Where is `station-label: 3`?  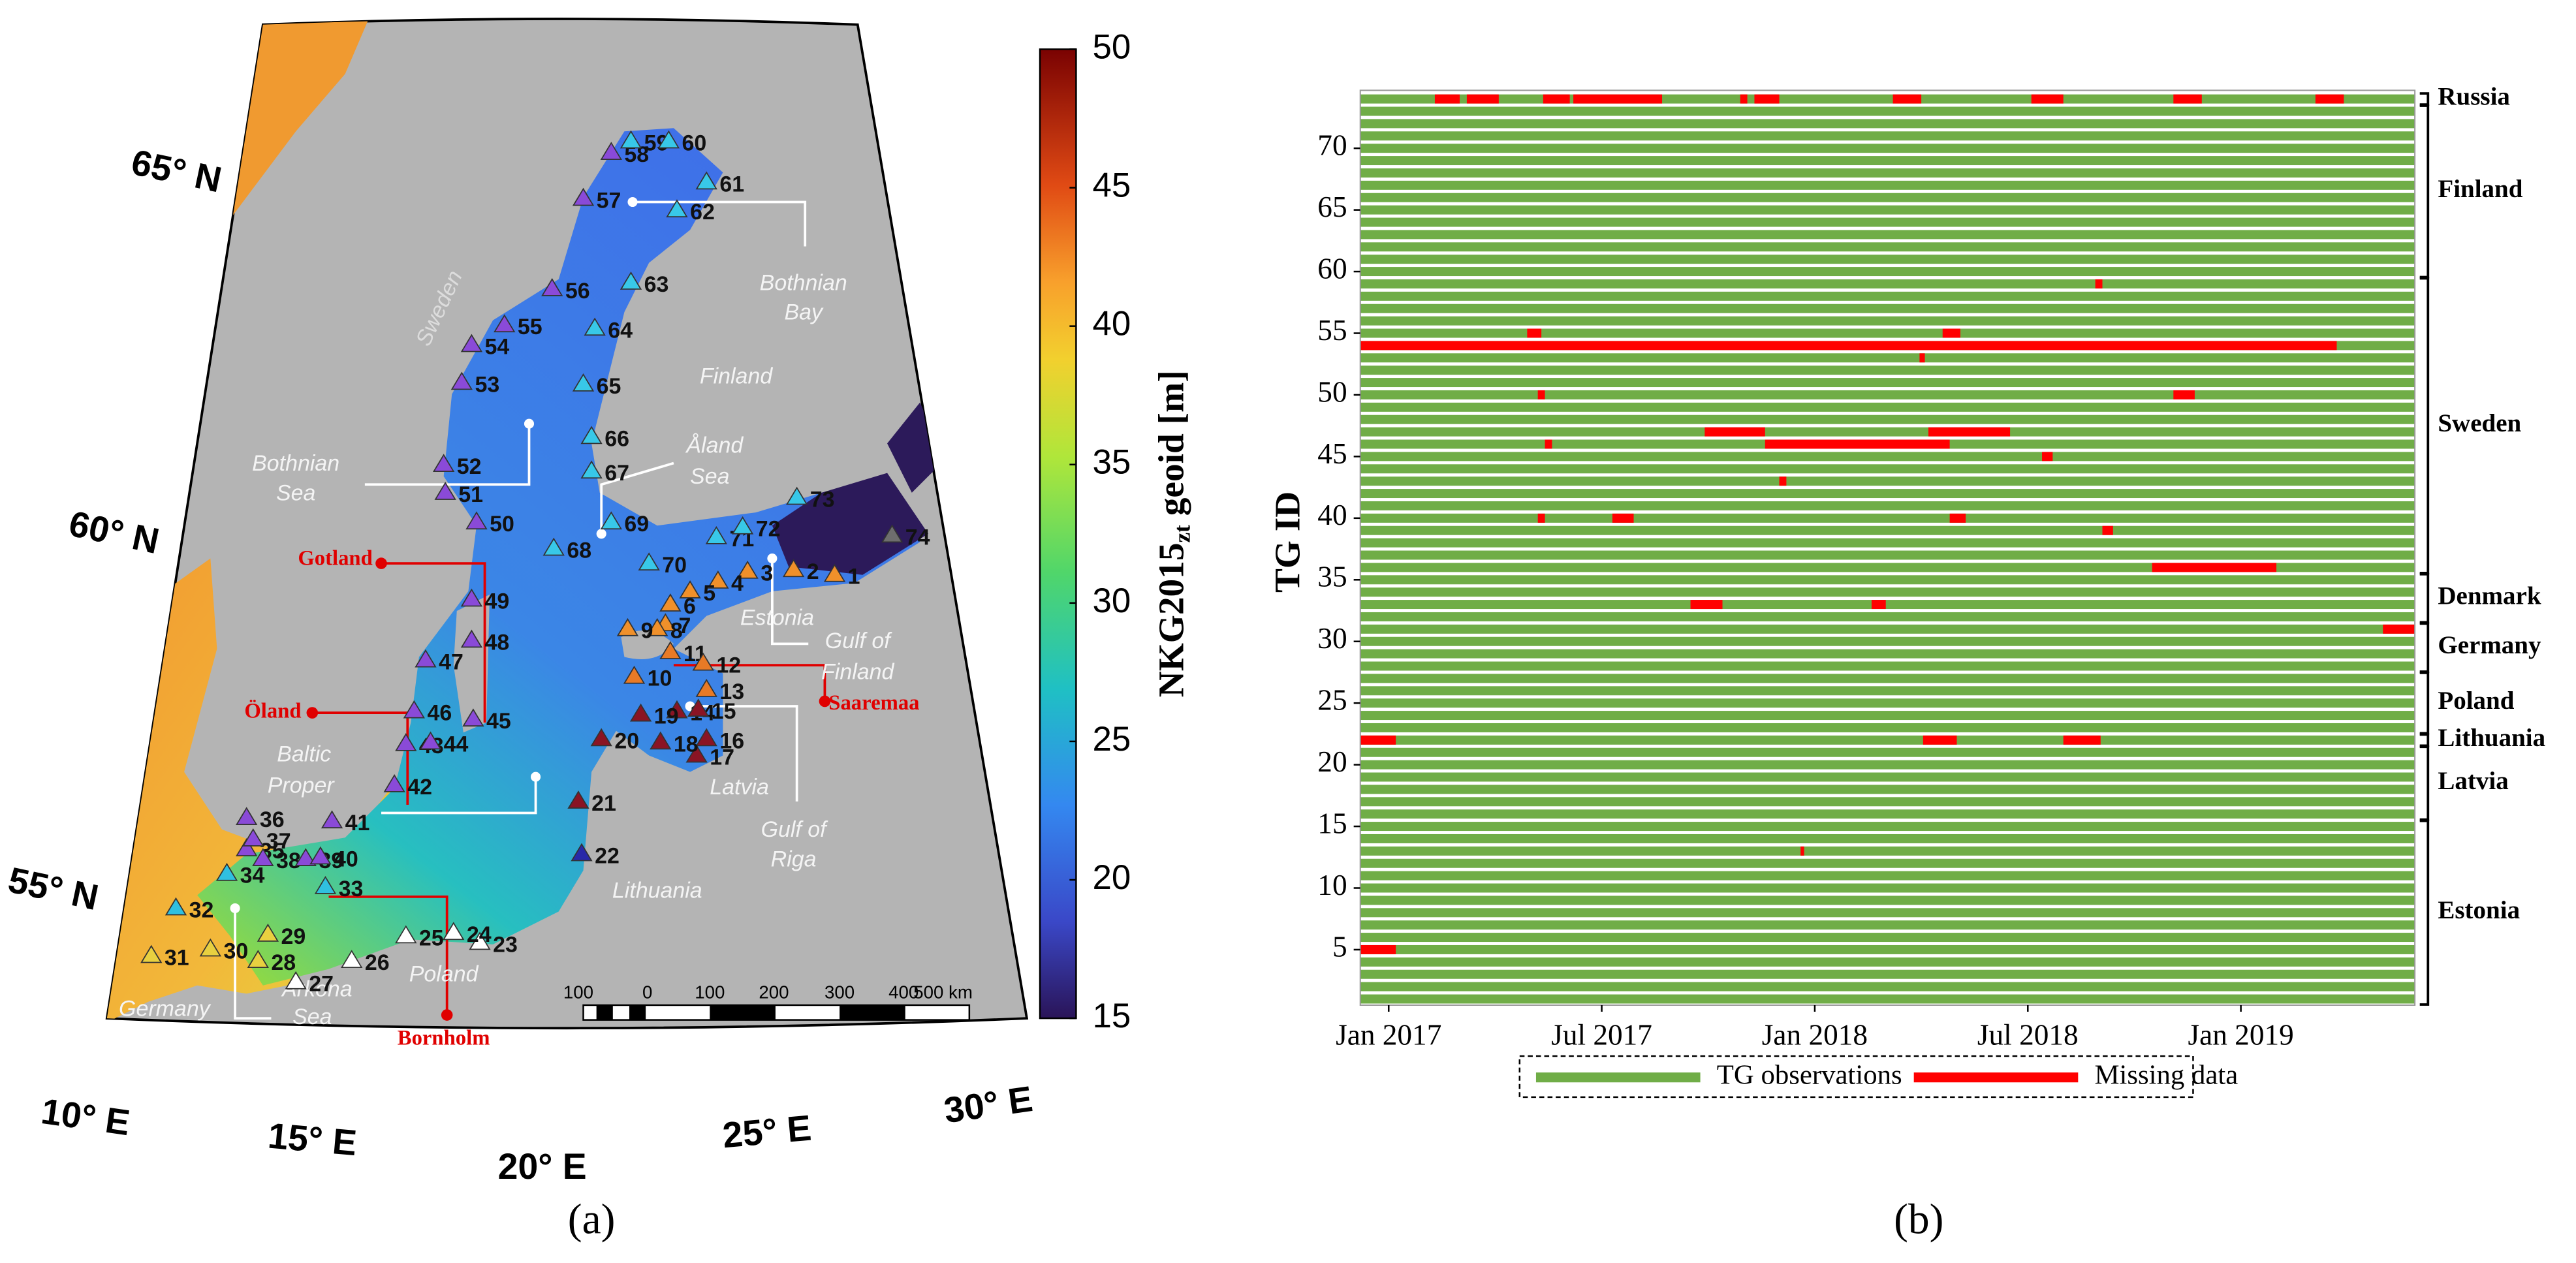
station-label: 3 is located at coordinates (767, 573).